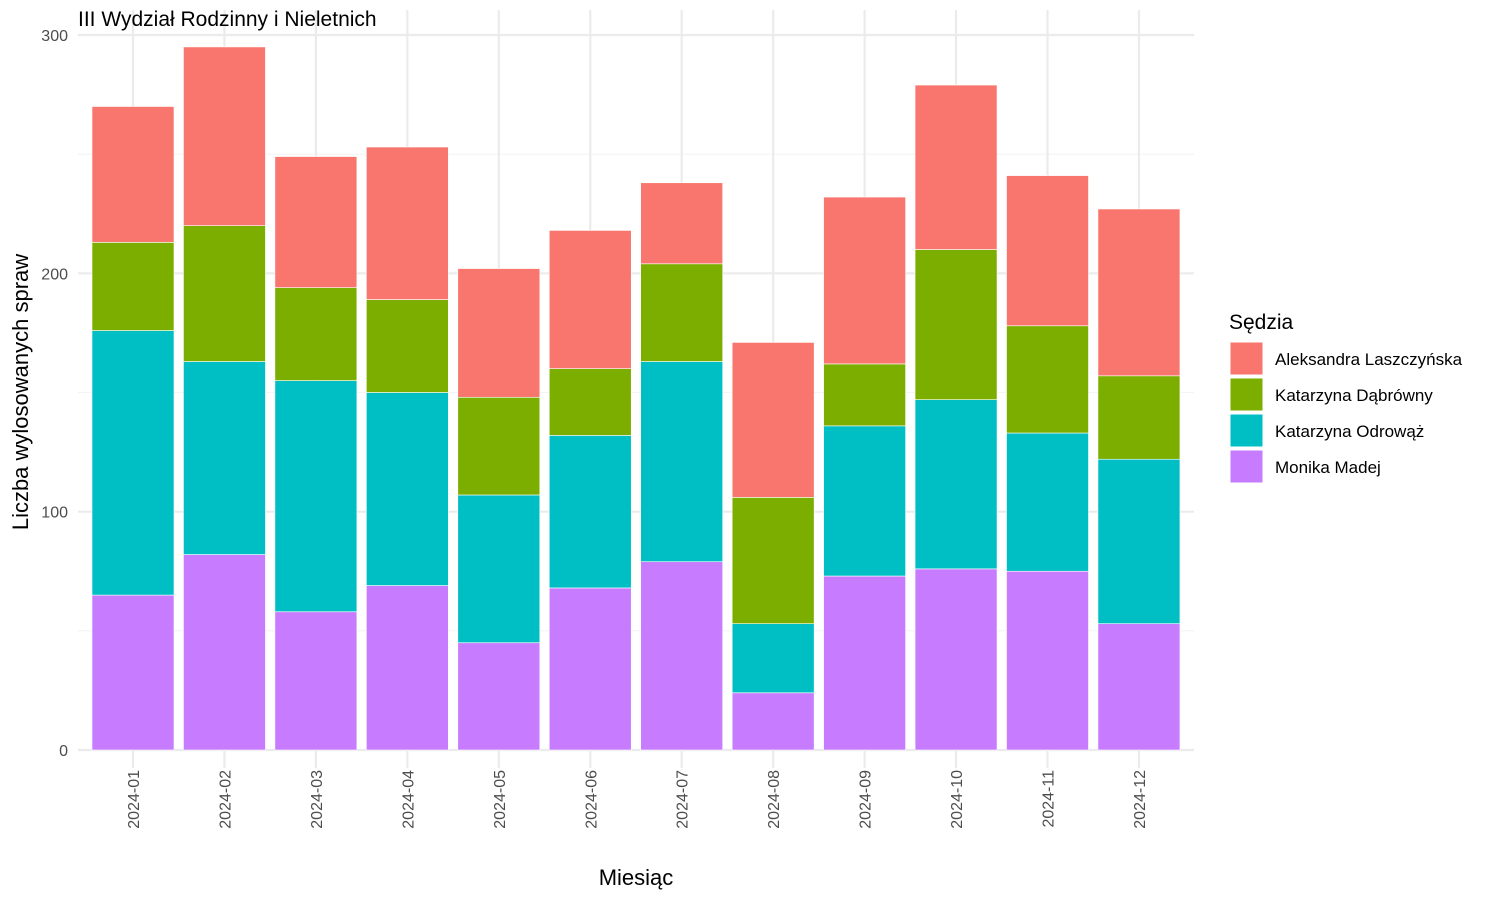 Image resolution: width=1500 pixels, height=900 pixels. I want to click on bar-segment: 2024-08 — Monika Madej: 24, so click(773, 721).